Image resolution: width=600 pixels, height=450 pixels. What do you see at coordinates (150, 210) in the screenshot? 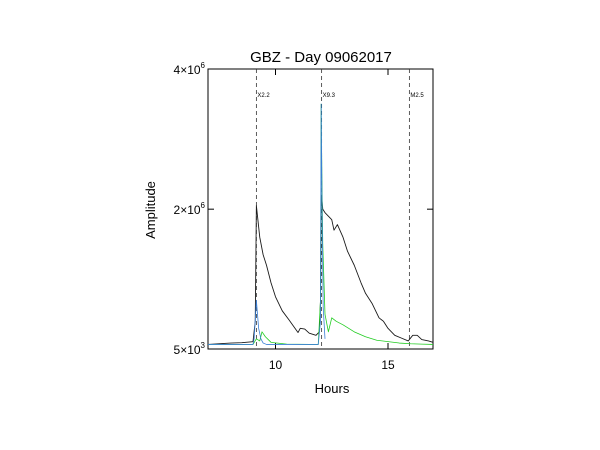
I see `y-axis-label: Amplitude` at bounding box center [150, 210].